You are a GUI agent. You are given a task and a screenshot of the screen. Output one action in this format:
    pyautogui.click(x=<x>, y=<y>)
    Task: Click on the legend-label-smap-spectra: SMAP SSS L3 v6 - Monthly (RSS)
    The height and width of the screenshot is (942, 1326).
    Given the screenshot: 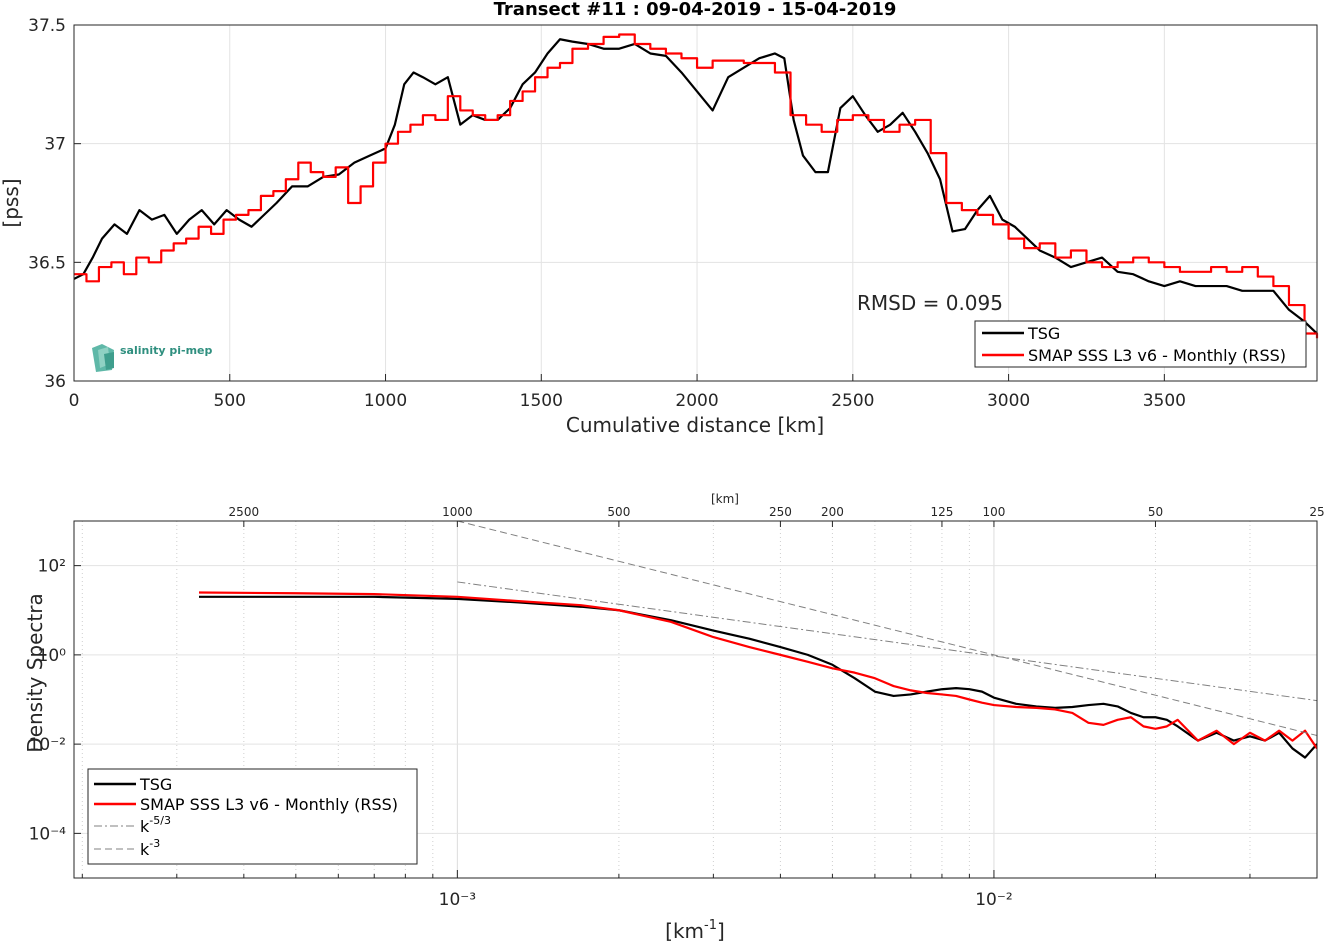 What is the action you would take?
    pyautogui.click(x=269, y=804)
    